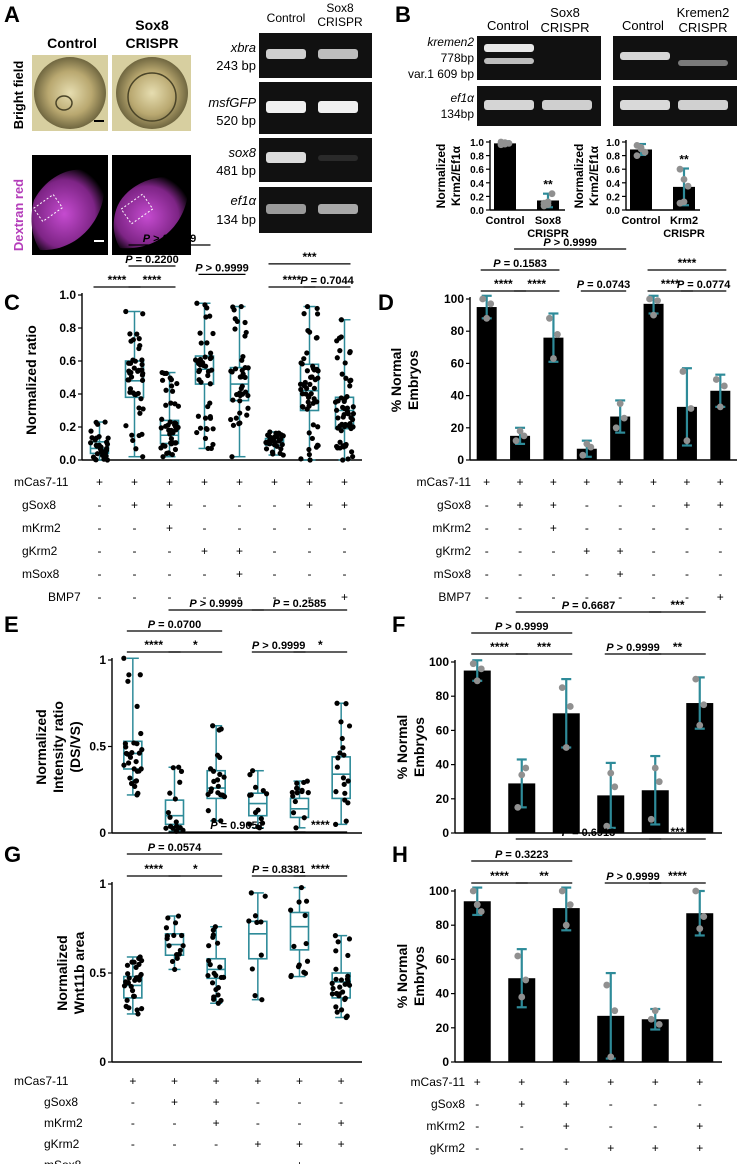 Image resolution: width=744 pixels, height=1164 pixels. What do you see at coordinates (63, 1123) in the screenshot?
I see `condition-label: mKrm2` at bounding box center [63, 1123].